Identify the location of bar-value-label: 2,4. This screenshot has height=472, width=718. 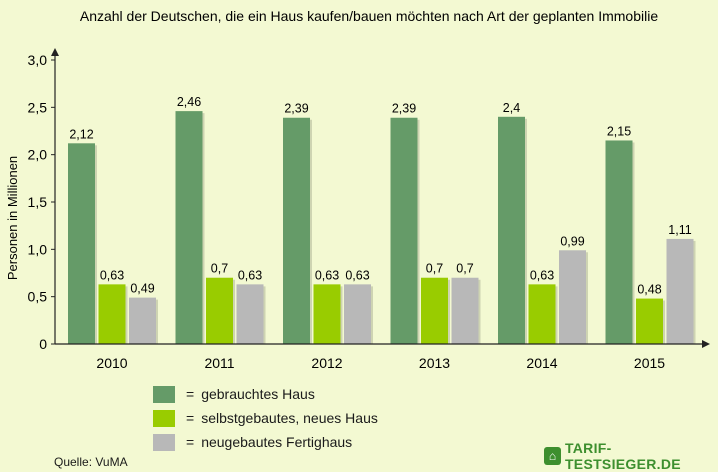
(511, 108).